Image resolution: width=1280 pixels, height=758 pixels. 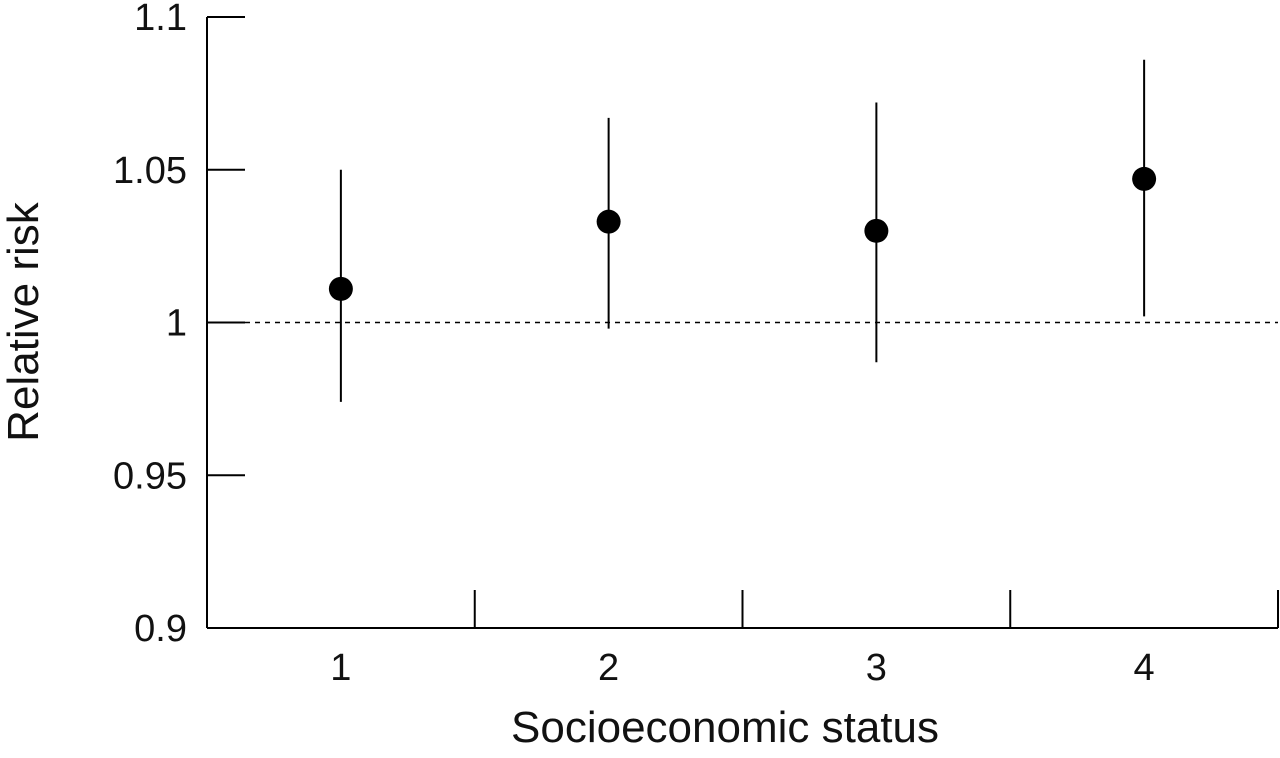 I want to click on x-tick-label-2: 3, so click(x=876, y=668).